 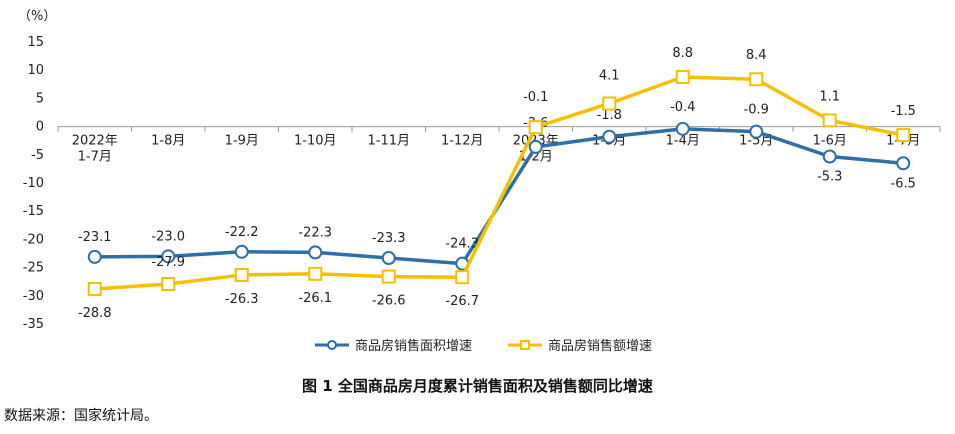 What do you see at coordinates (756, 55) in the screenshot?
I see `data-label: 8.4` at bounding box center [756, 55].